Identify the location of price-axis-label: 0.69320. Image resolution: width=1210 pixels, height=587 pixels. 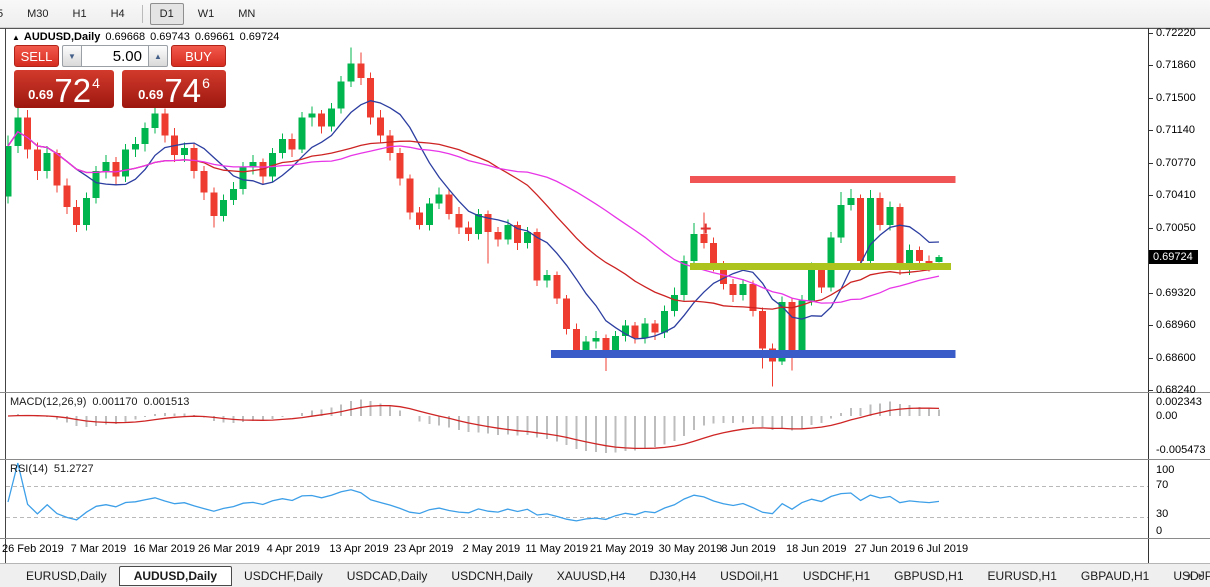
(1176, 293).